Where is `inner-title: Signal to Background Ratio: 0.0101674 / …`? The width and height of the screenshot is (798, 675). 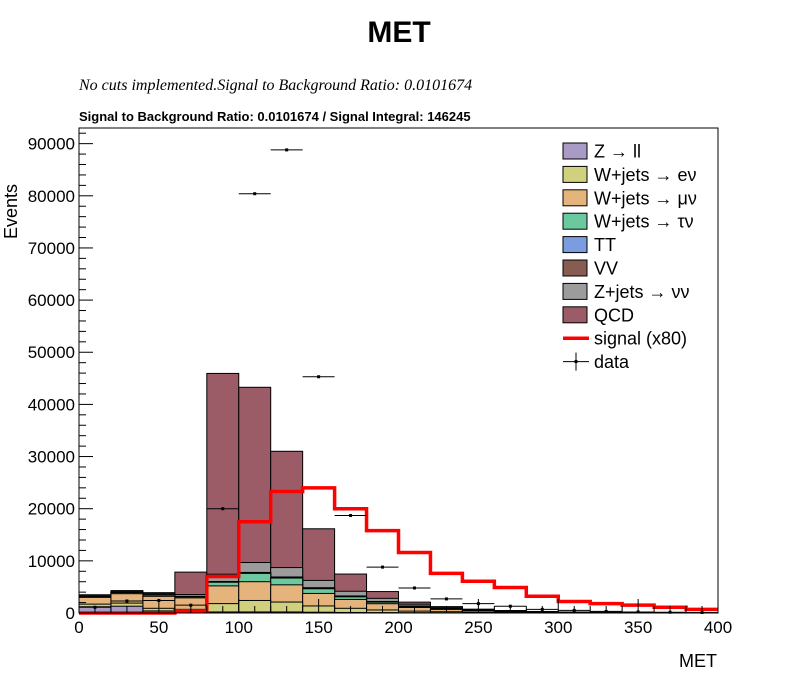
inner-title: Signal to Background Ratio: 0.0101674 / … is located at coordinates (275, 116).